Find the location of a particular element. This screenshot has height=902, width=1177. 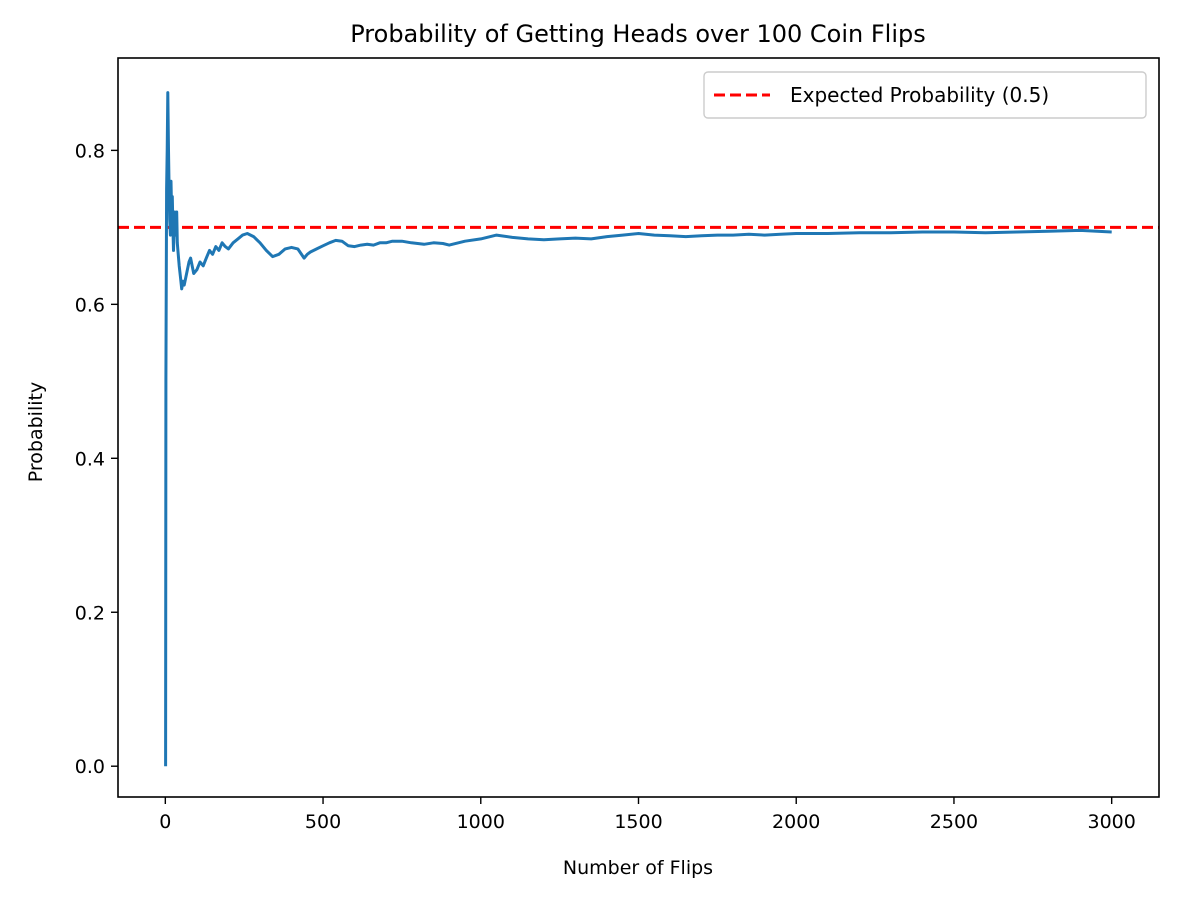

y-tick-label: 0.8 is located at coordinates (90, 151).